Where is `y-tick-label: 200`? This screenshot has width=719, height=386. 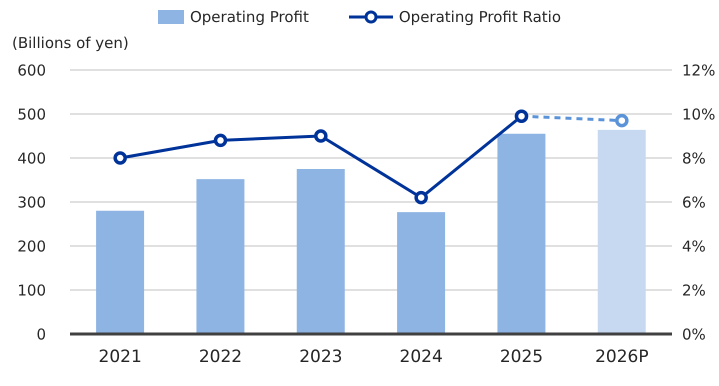
y-tick-label: 200 is located at coordinates (31, 246).